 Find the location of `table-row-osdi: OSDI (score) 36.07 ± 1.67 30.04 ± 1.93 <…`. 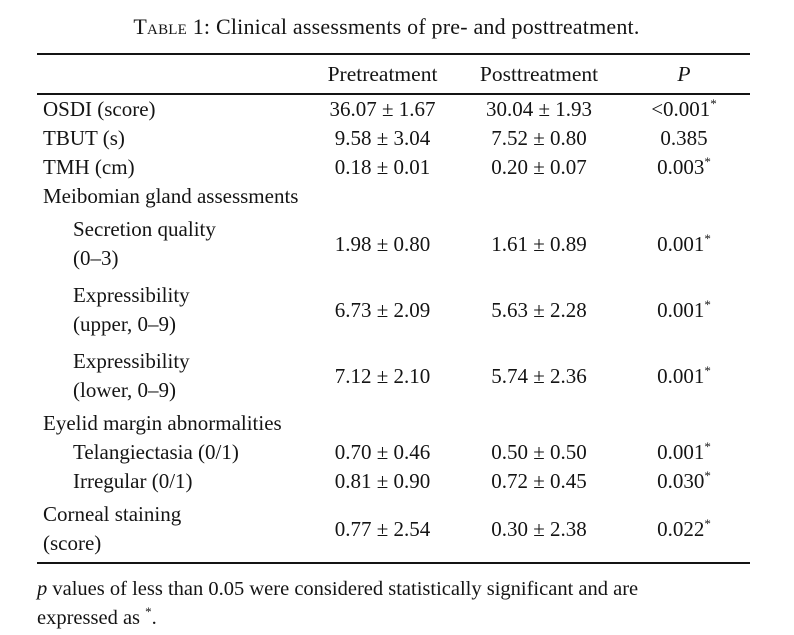

table-row-osdi: OSDI (score) 36.07 ± 1.67 30.04 ± 1.93 <… is located at coordinates (393, 109).